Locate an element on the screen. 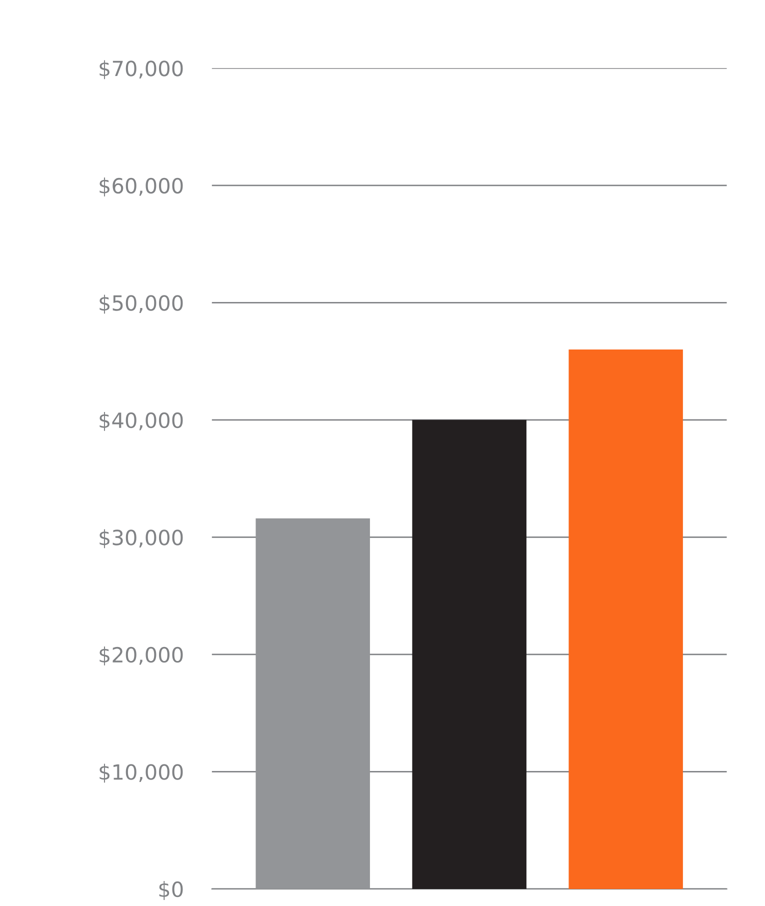 This screenshot has width=765, height=906. y-tick-label: $50,000 is located at coordinates (141, 304).